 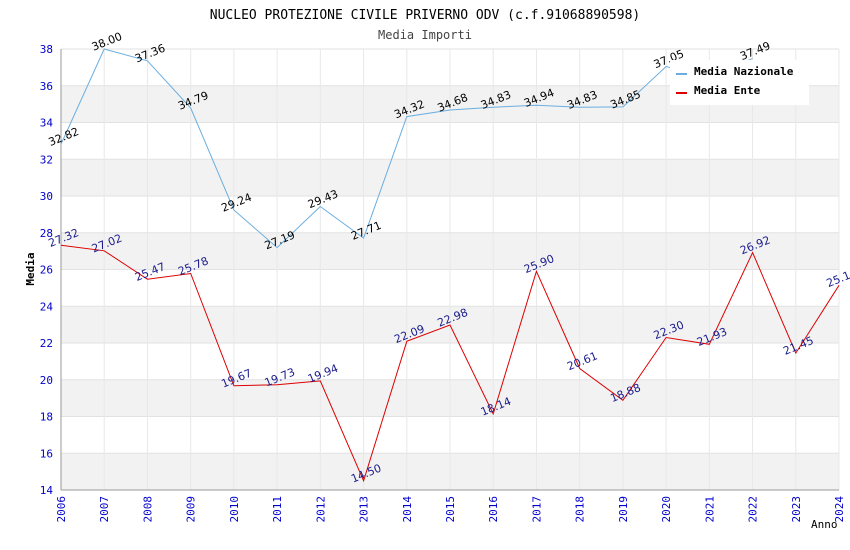 I want to click on x-tick-label: 2012, so click(x=320, y=509).